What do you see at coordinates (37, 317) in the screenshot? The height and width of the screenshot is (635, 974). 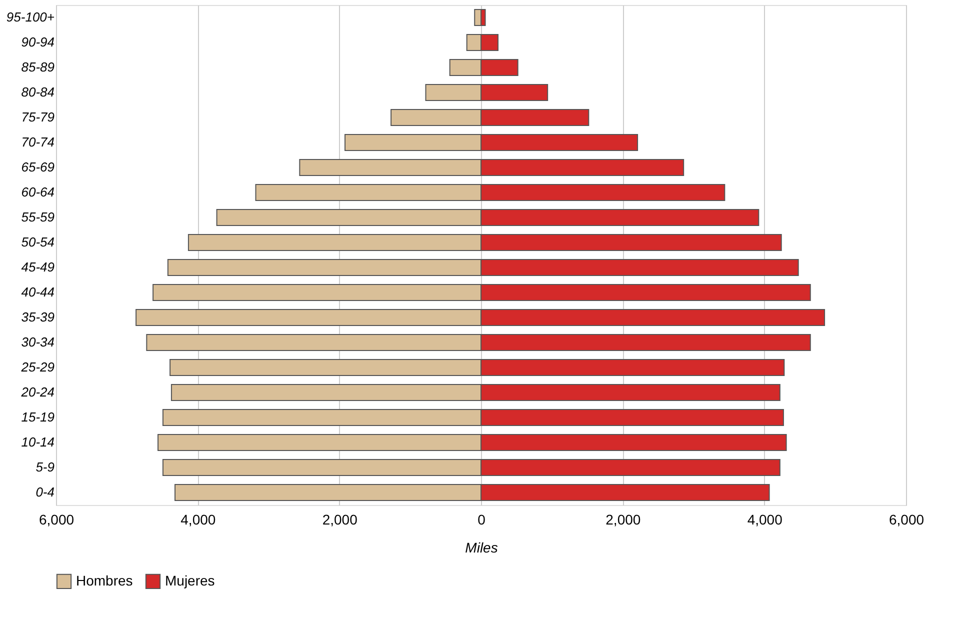 I see `y-tick-label: 35-39` at bounding box center [37, 317].